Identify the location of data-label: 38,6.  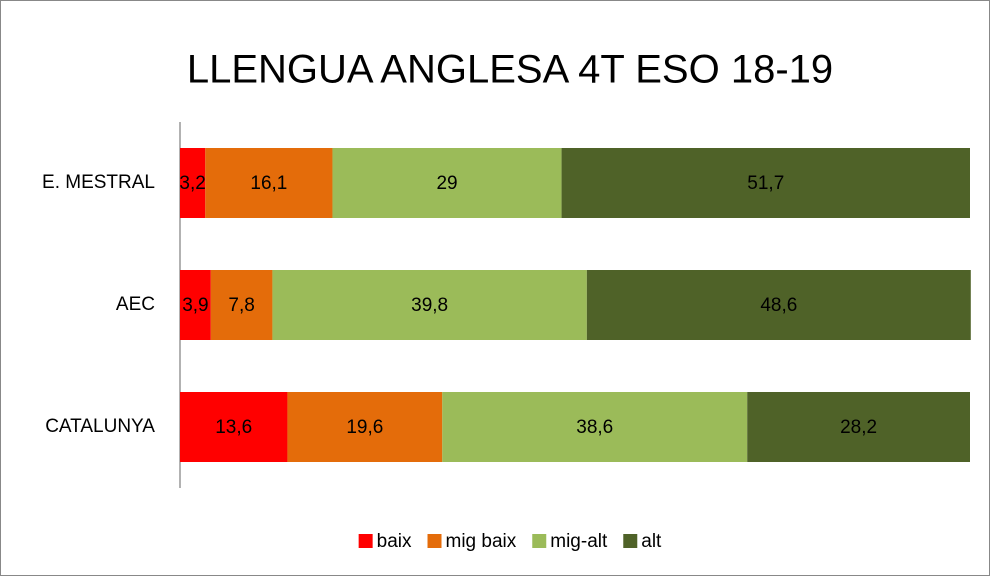
(594, 427).